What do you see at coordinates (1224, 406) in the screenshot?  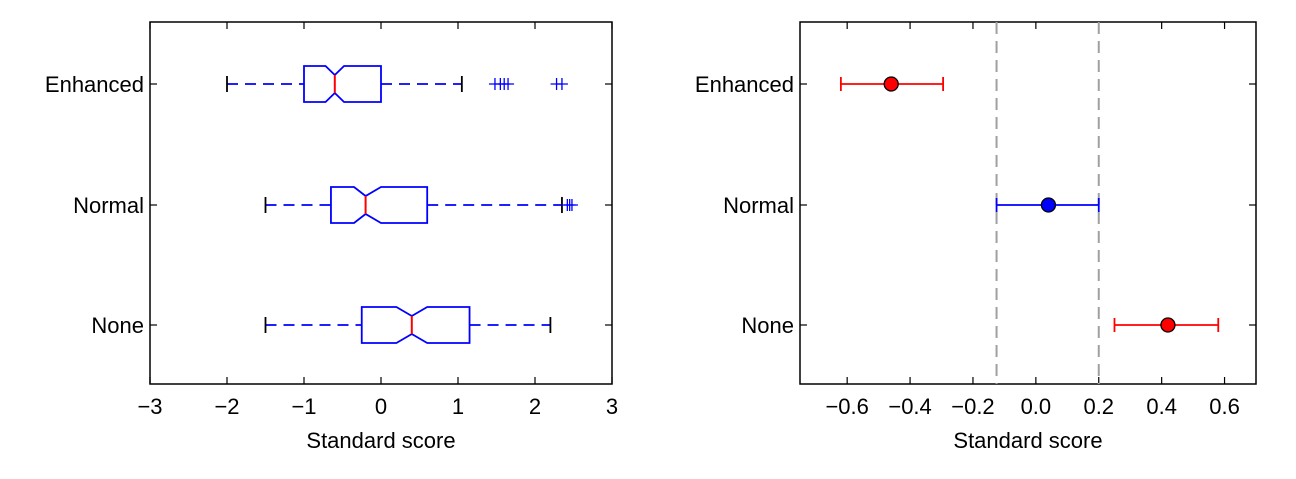 I see `x-tick-label: 0.6` at bounding box center [1224, 406].